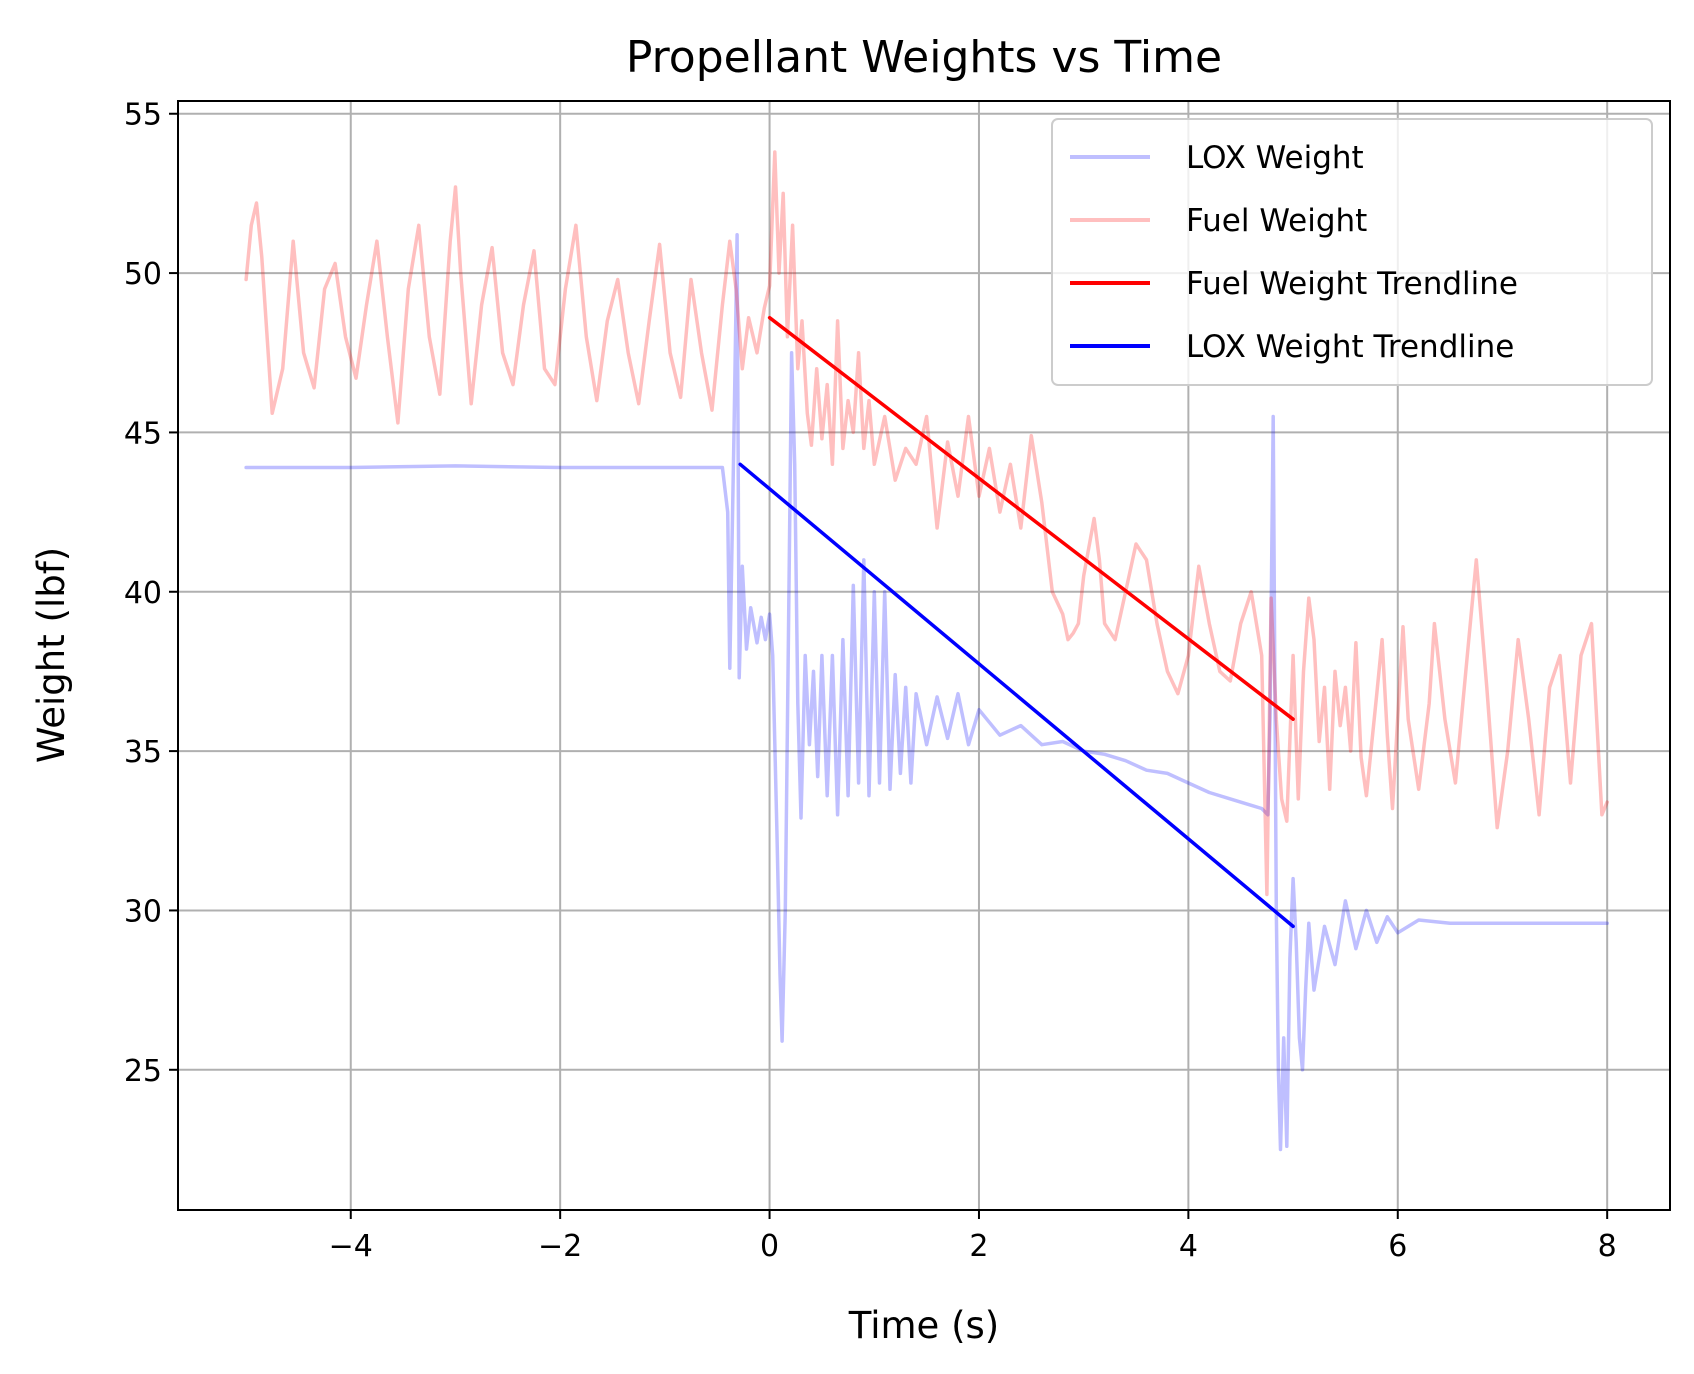 The width and height of the screenshot is (1694, 1374). Describe the element at coordinates (923, 1325) in the screenshot. I see `x-axis-label: Time (s)` at that location.